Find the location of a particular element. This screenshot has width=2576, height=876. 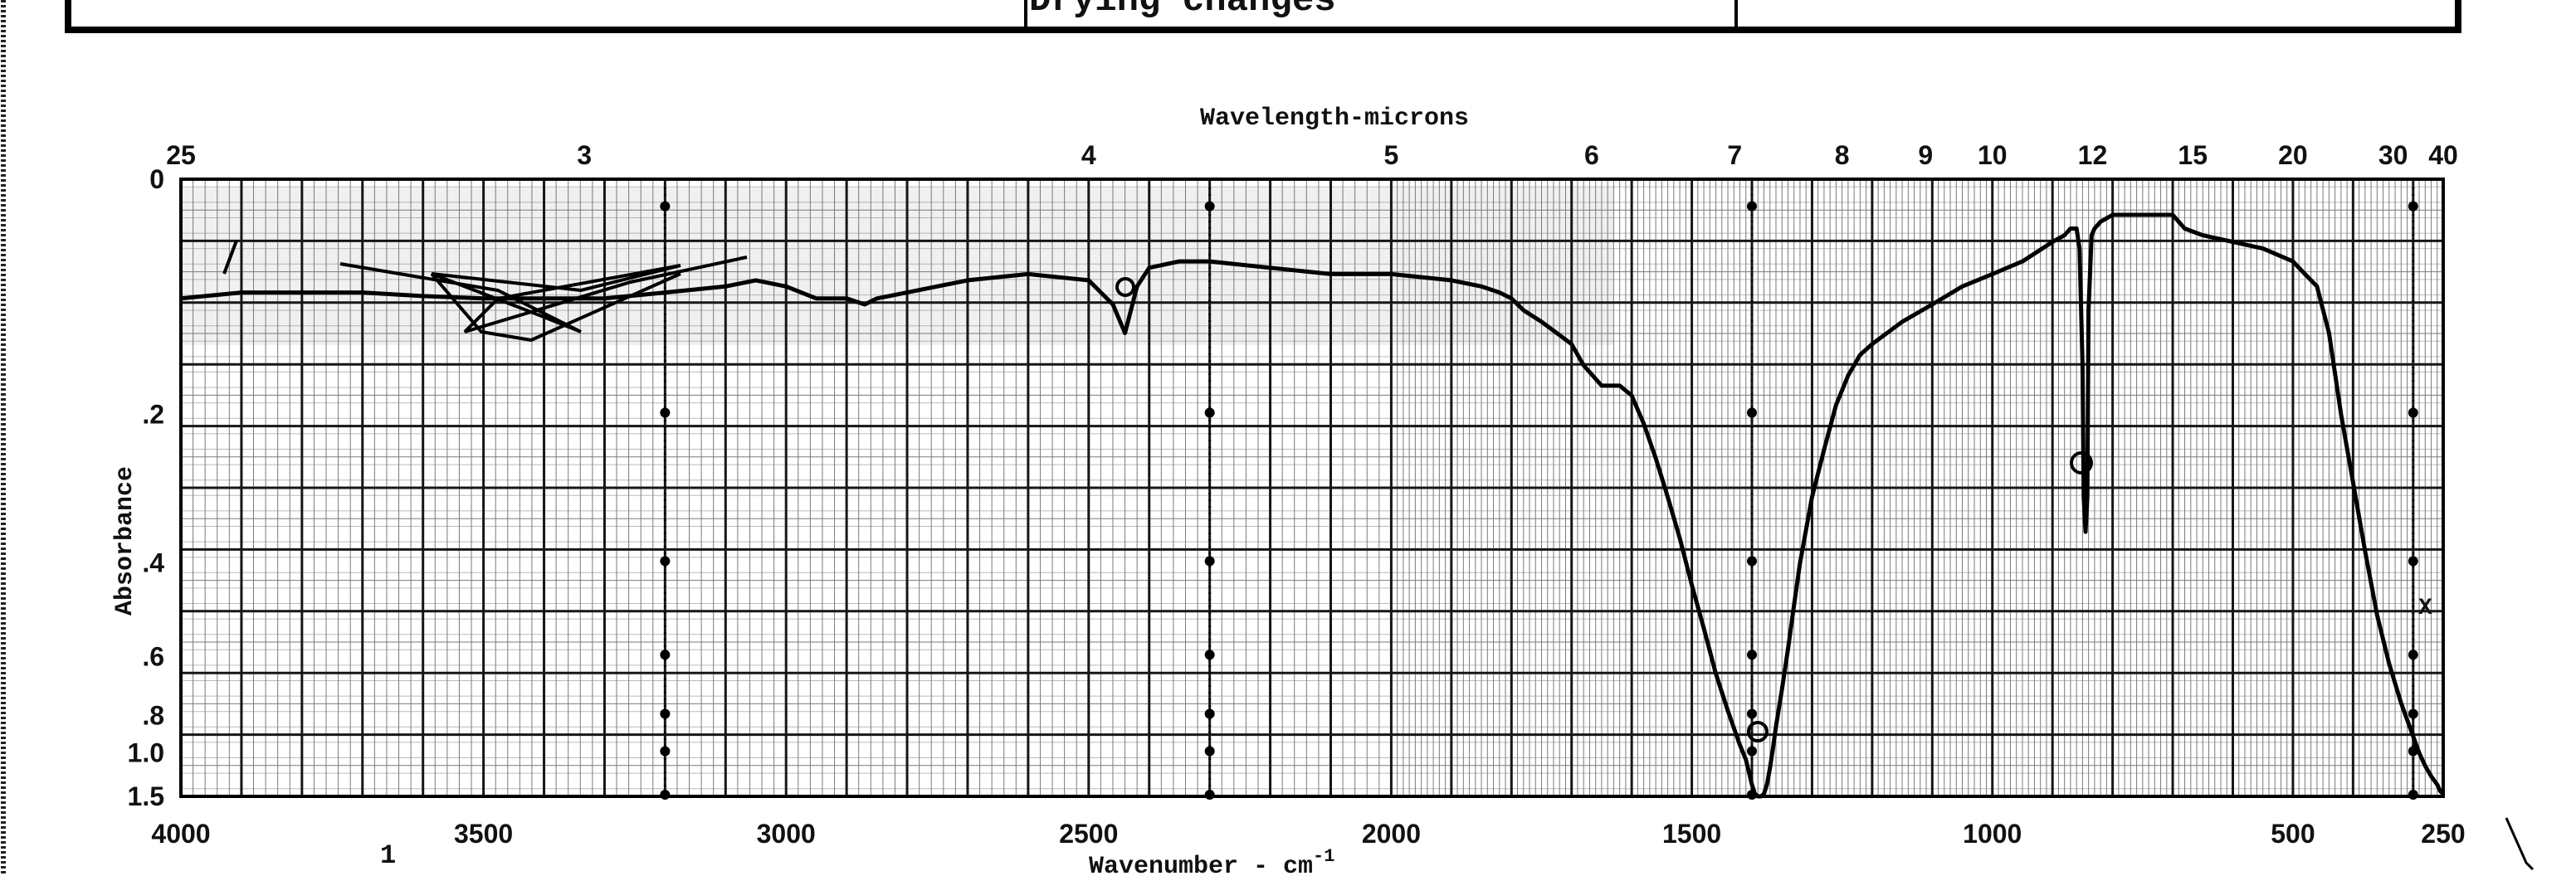

scribble-artifact is located at coordinates (485, 291).